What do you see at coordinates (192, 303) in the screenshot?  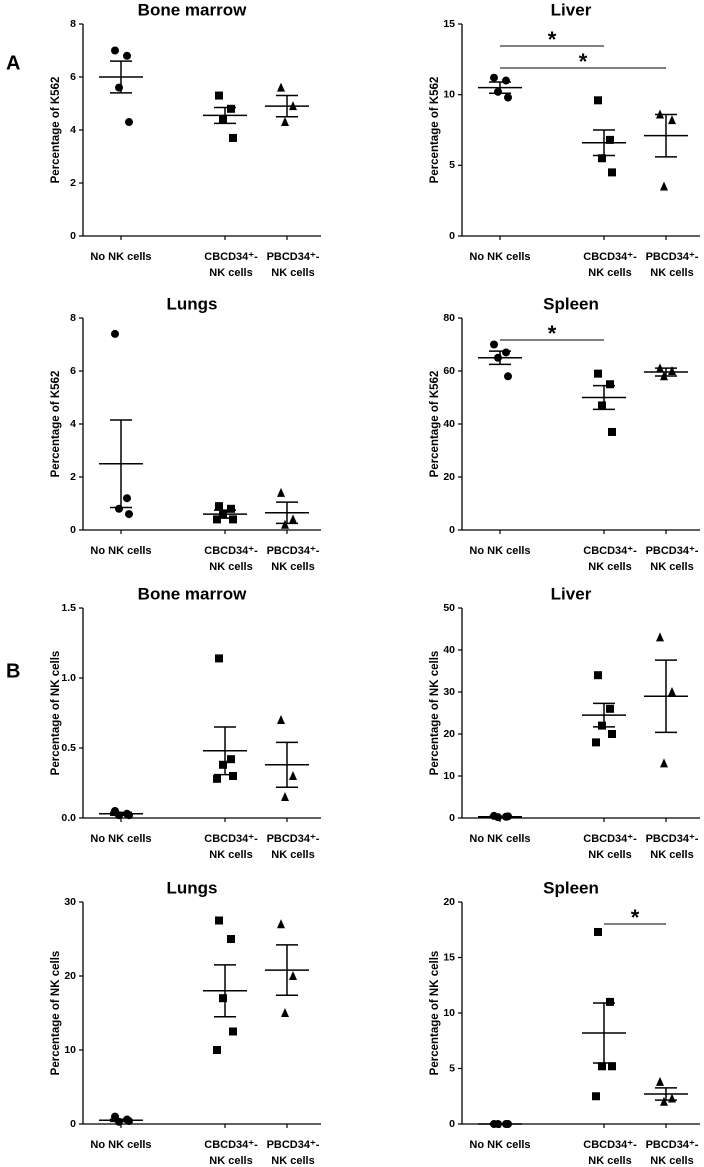 I see `chart-title: Lungs` at bounding box center [192, 303].